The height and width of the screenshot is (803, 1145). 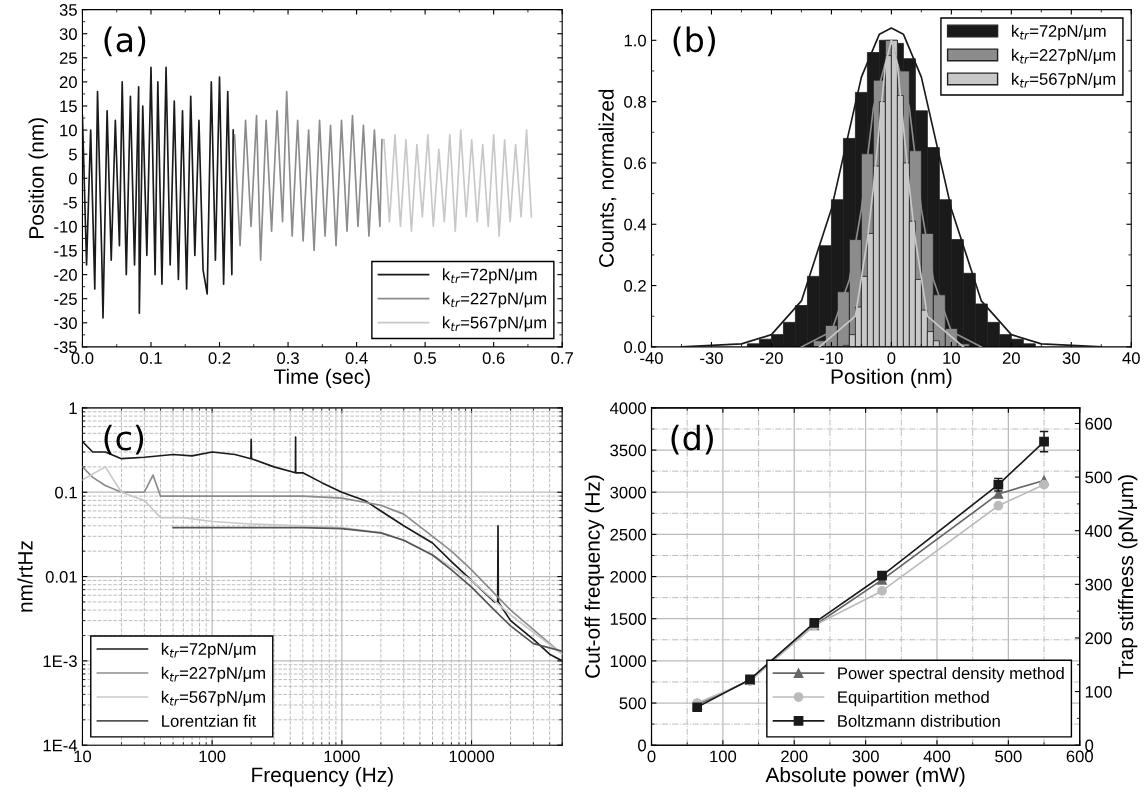 What do you see at coordinates (65, 347) in the screenshot?
I see `y-tick-label: -35` at bounding box center [65, 347].